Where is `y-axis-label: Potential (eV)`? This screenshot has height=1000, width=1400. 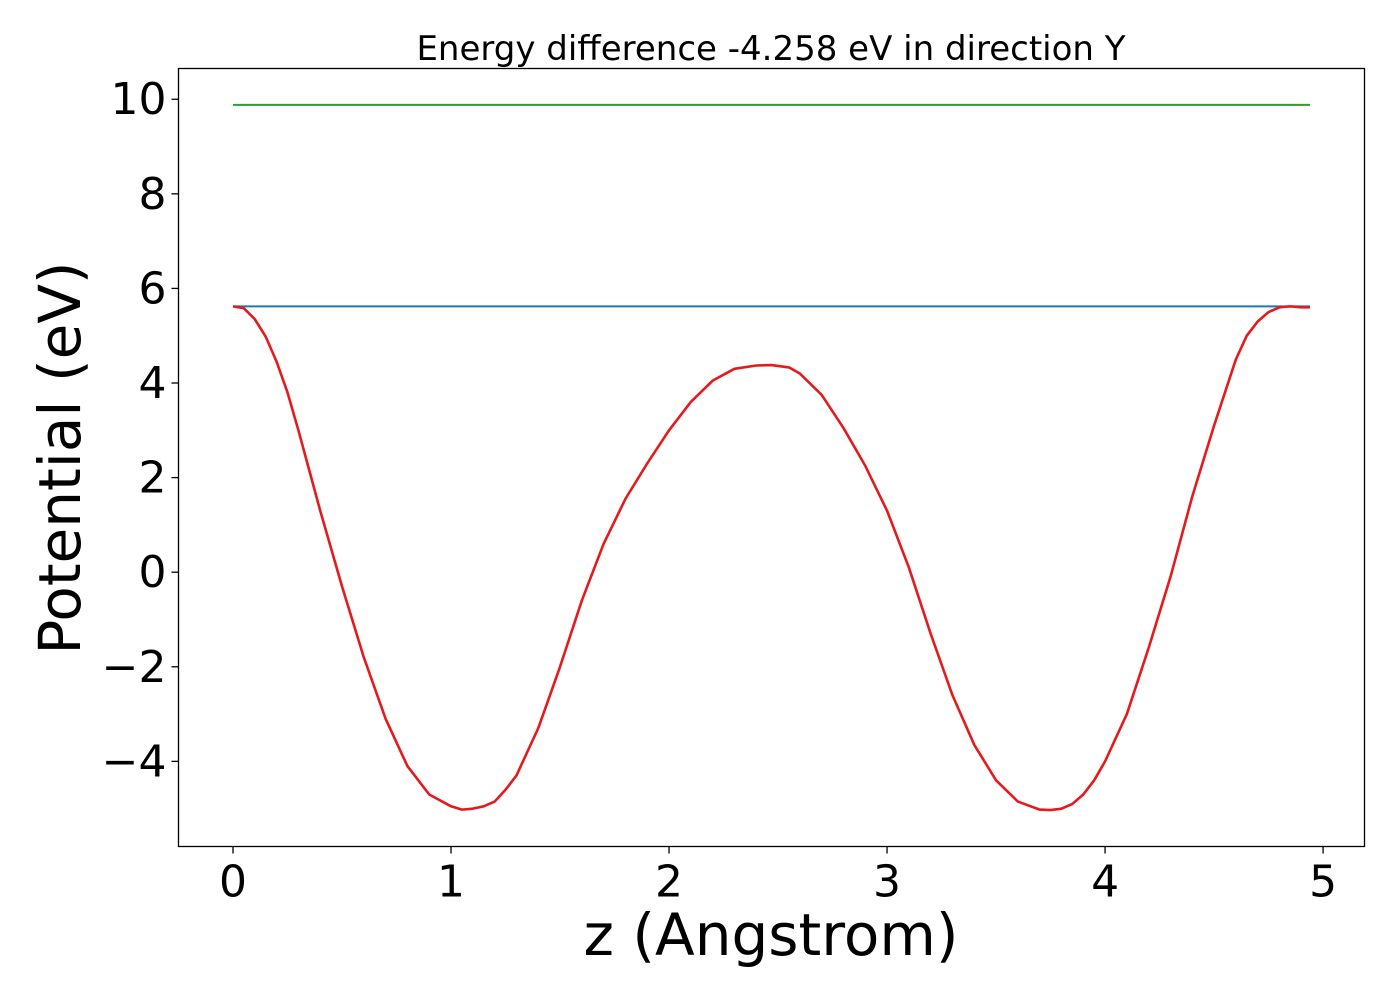 y-axis-label: Potential (eV) is located at coordinates (60, 457).